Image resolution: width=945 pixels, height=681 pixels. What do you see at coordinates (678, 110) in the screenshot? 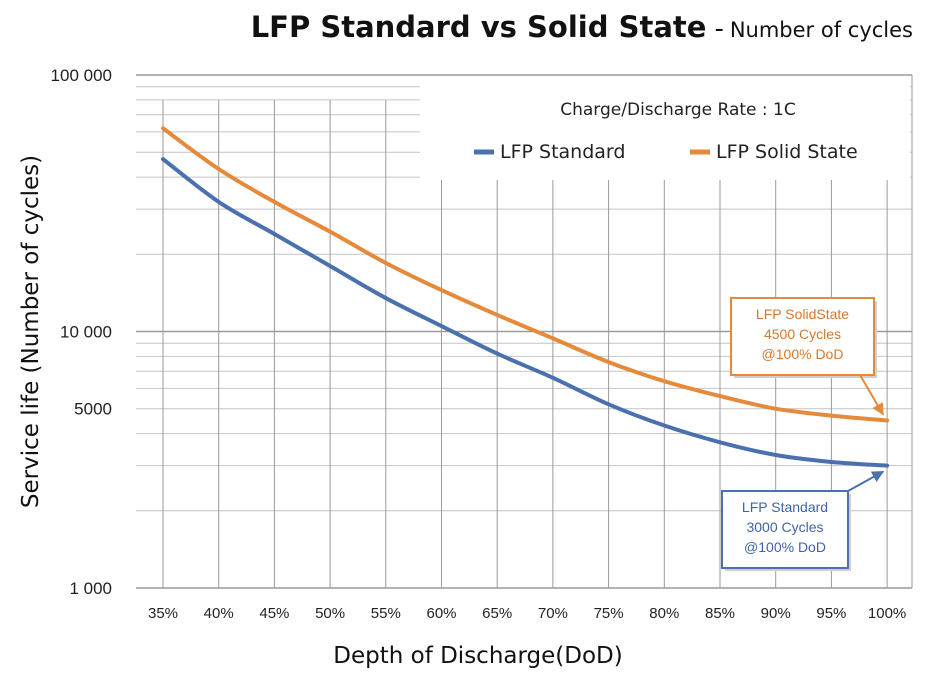
I see `rate-annotation: Charge/Discharge Rate : 1C` at bounding box center [678, 110].